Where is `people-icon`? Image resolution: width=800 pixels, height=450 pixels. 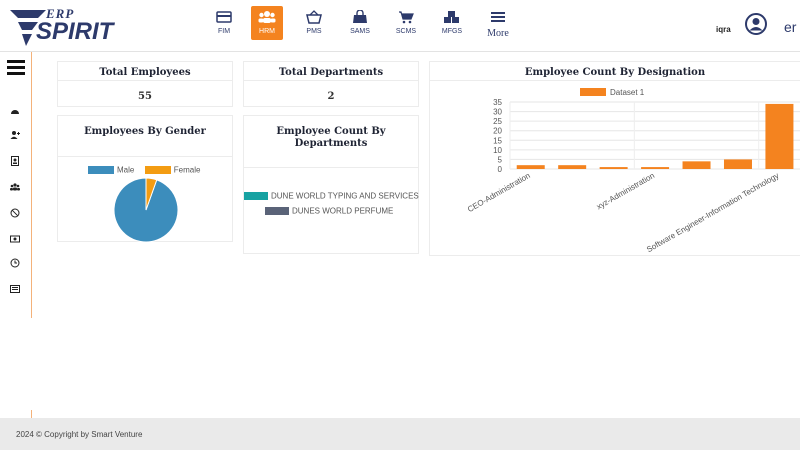
people-icon is located at coordinates (267, 19).